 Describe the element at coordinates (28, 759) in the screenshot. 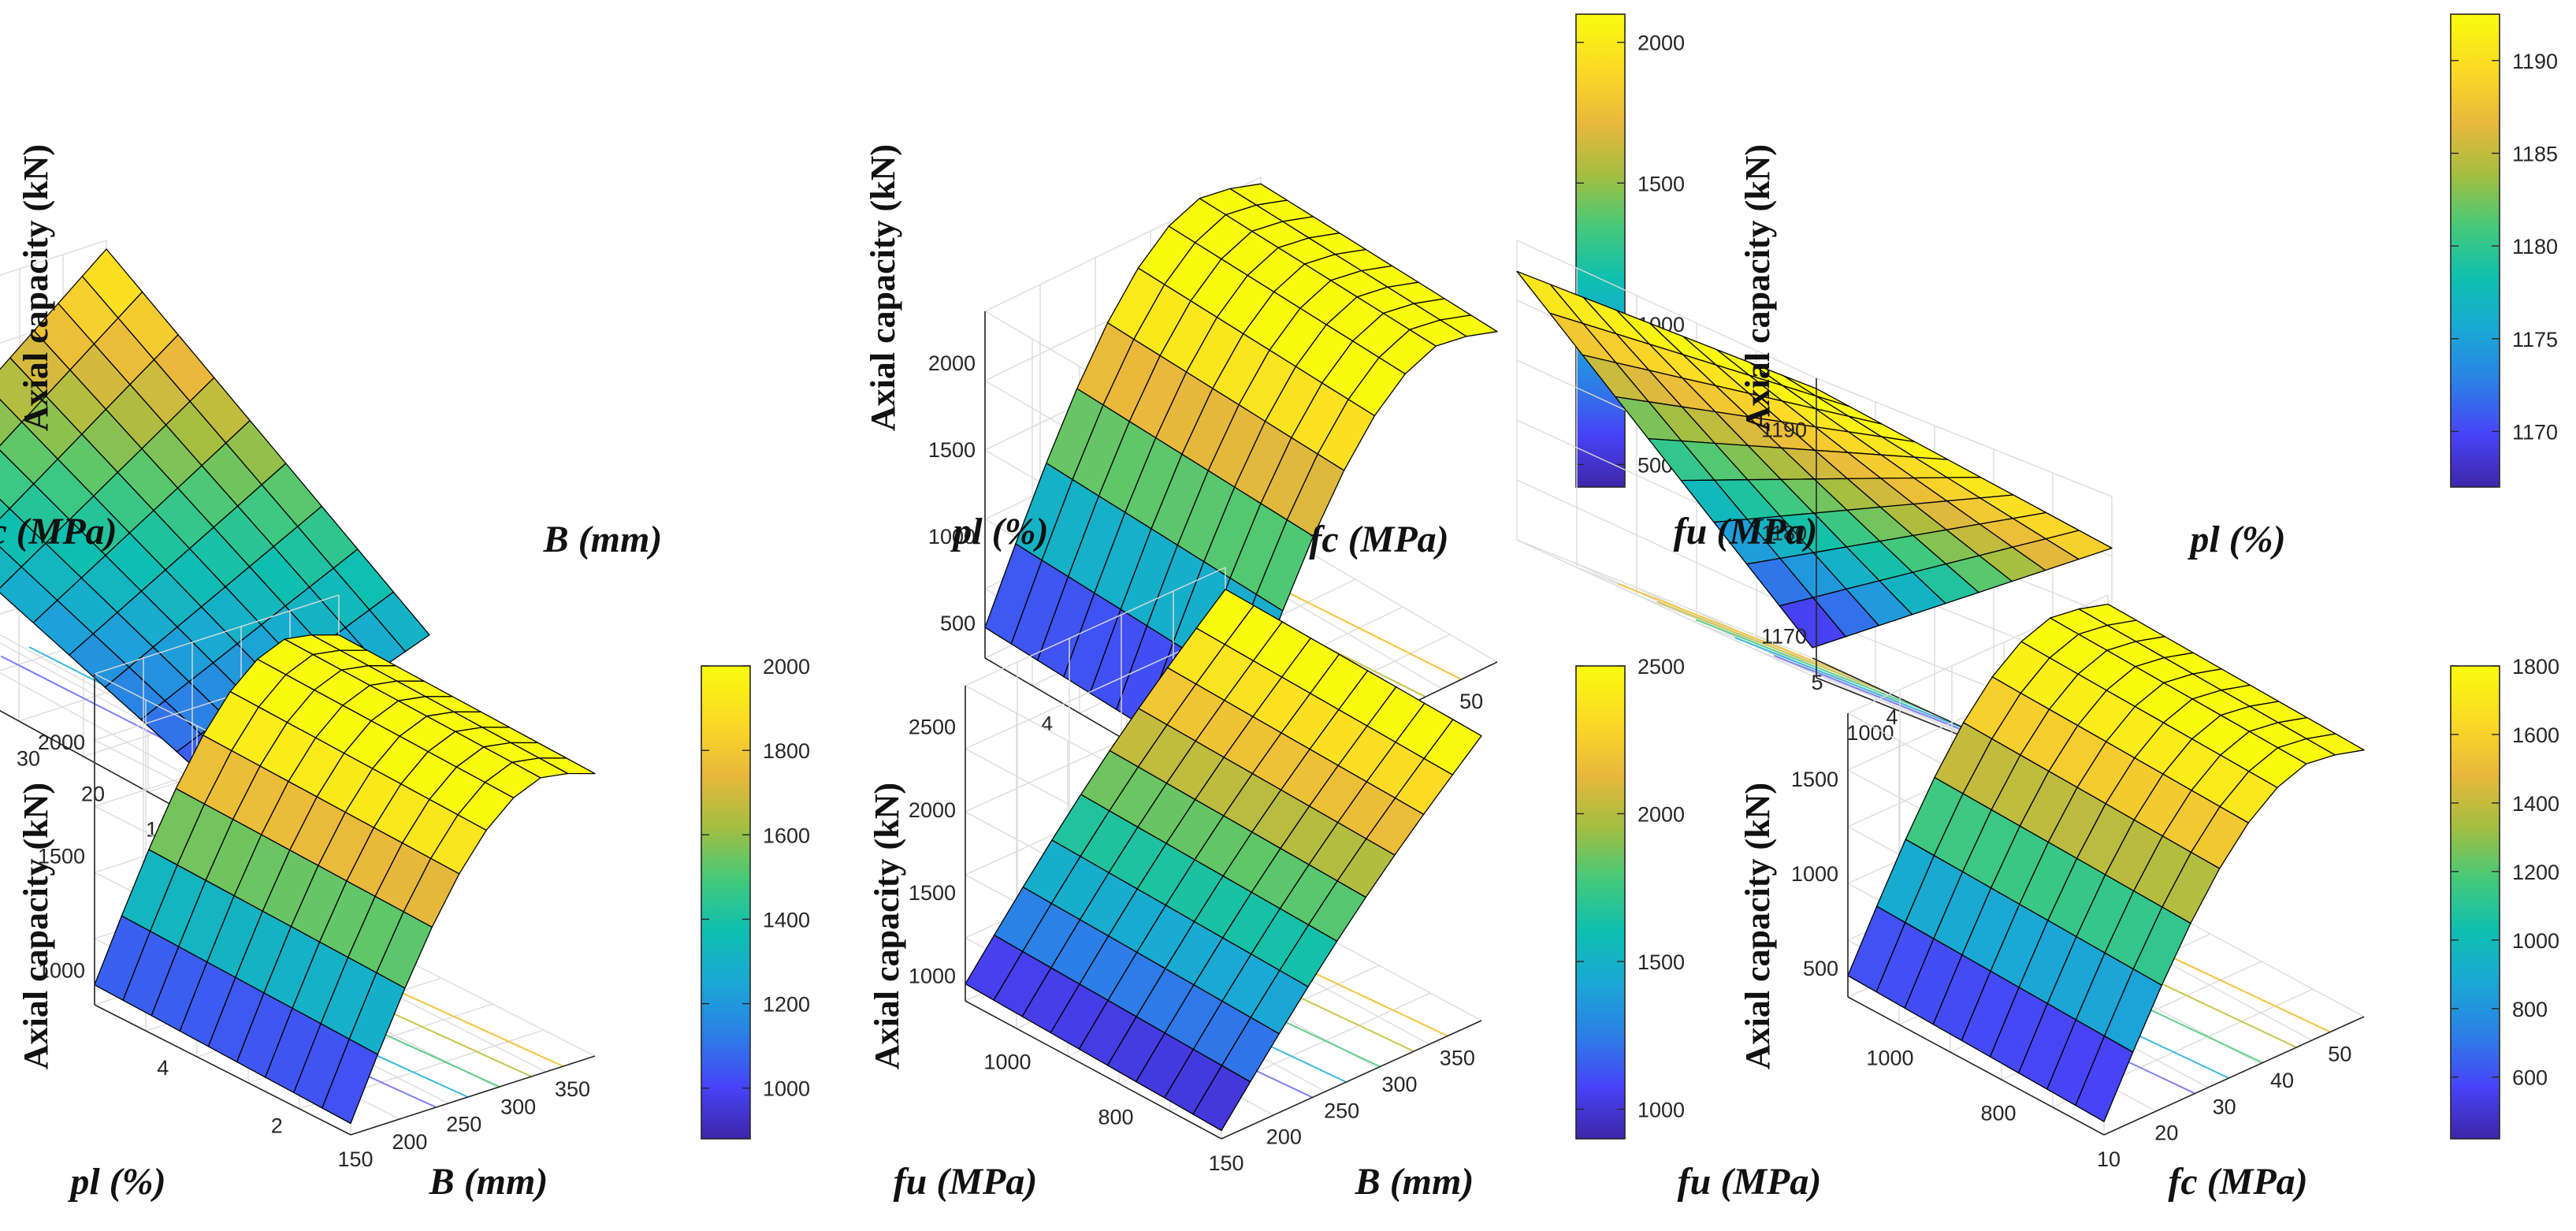

I see `y-tick-label: 30` at that location.